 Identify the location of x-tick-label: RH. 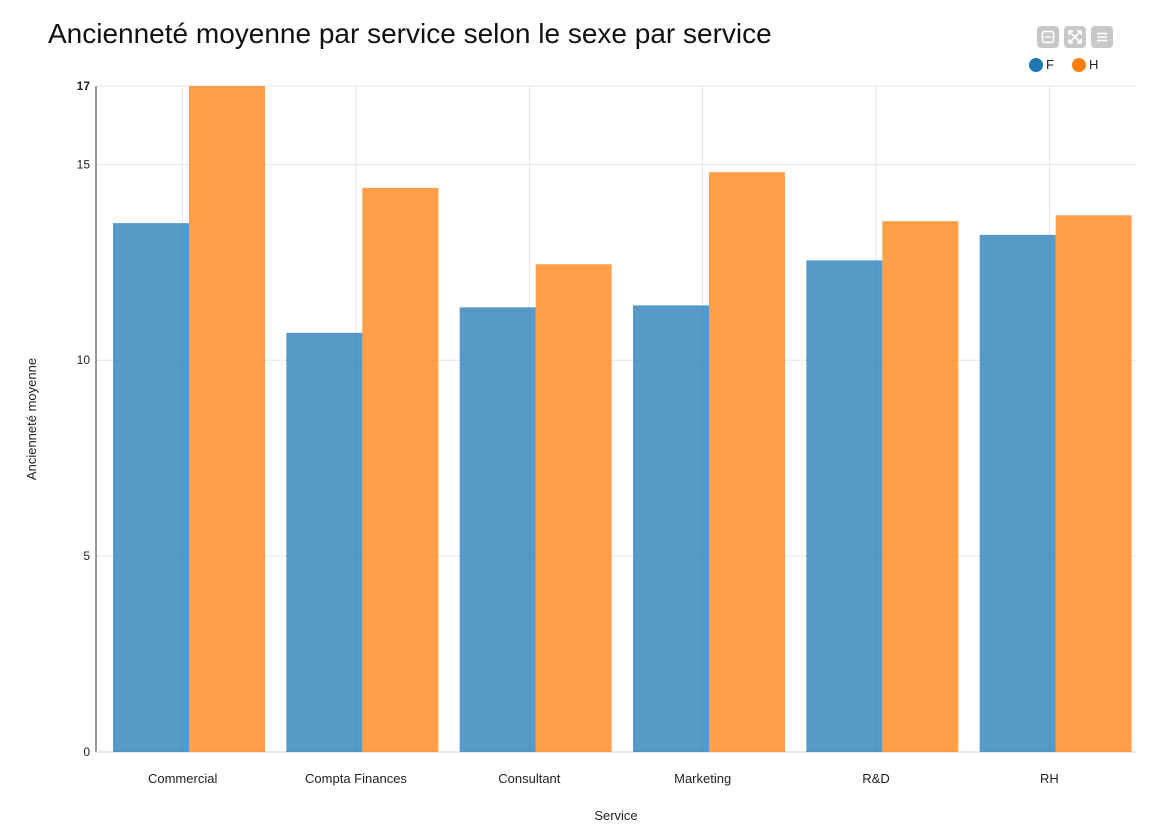
(1049, 778).